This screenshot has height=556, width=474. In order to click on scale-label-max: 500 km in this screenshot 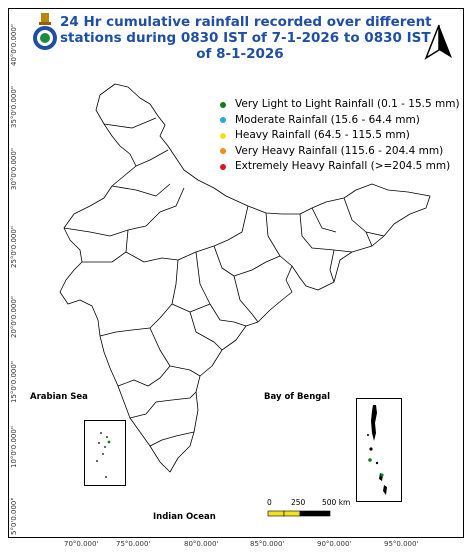, I will do `click(336, 502)`.